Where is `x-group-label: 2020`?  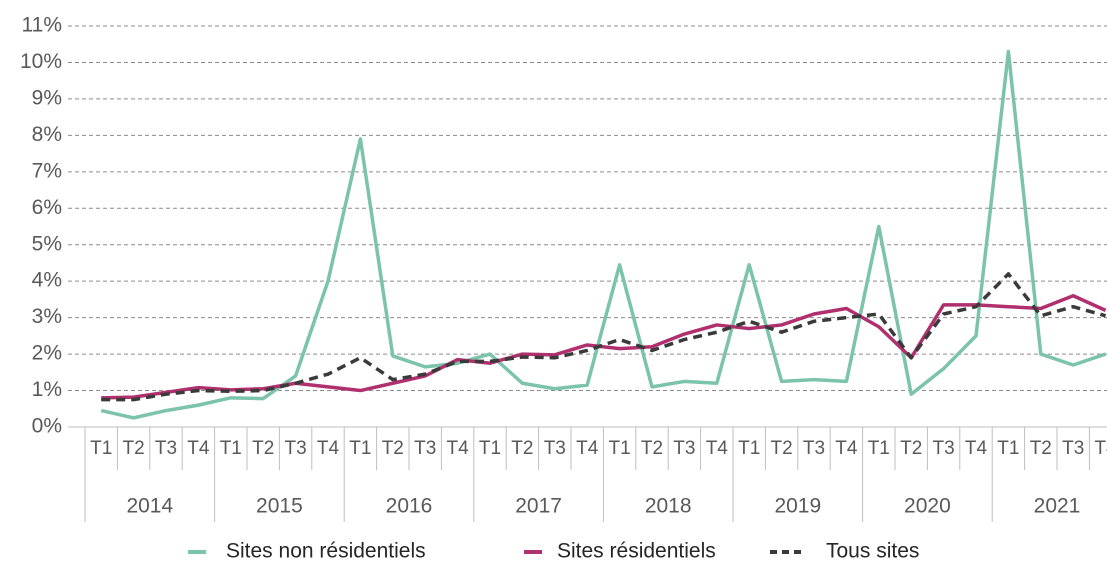
x-group-label: 2020 is located at coordinates (927, 506).